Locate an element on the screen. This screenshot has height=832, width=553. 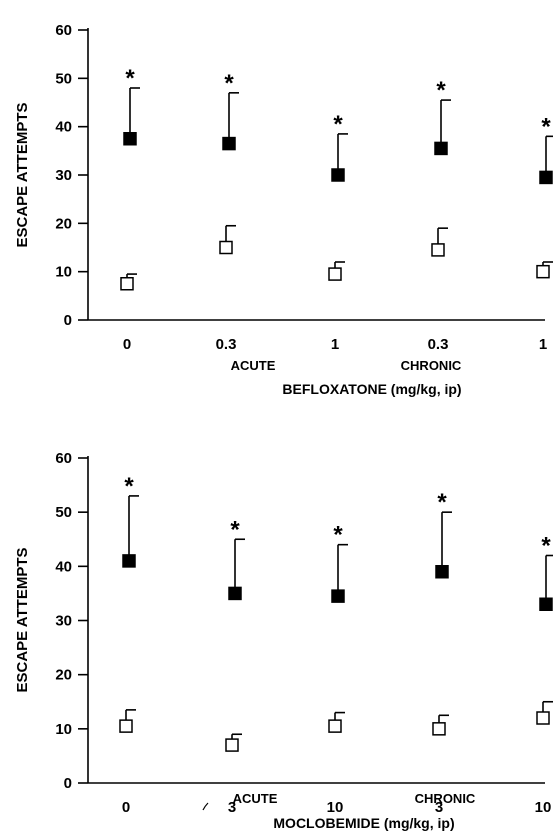
x-axis-label: BEFLOXATONE (mg/kg, ip) is located at coordinates (371, 389).